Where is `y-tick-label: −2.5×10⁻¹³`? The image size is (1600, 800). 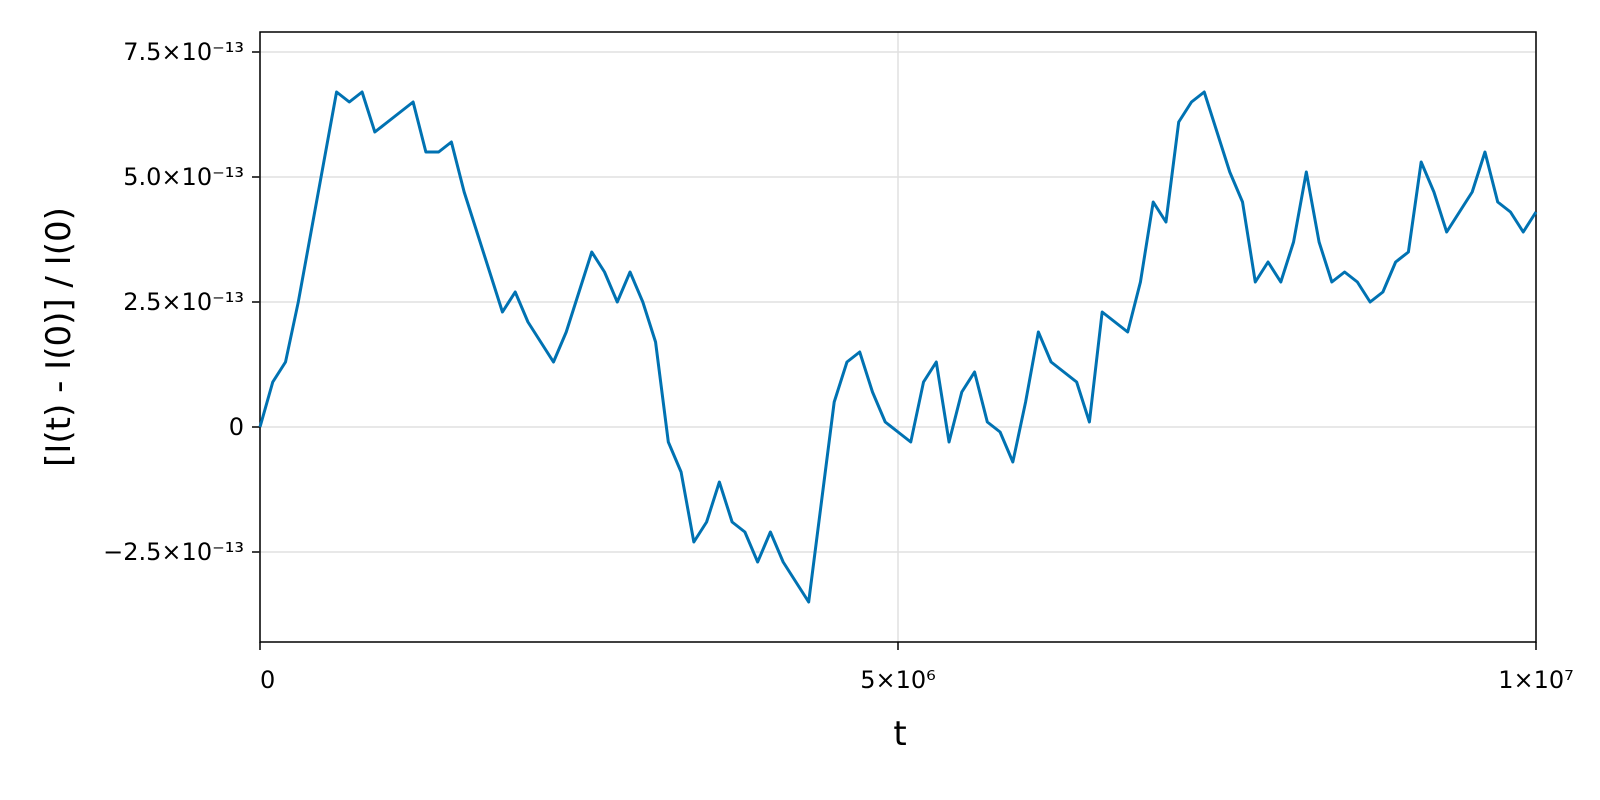 y-tick-label: −2.5×10⁻¹³ is located at coordinates (173, 552).